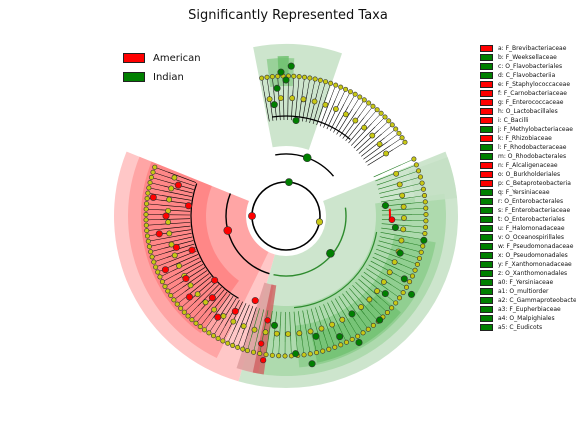 Image resolution: width=576 pixels, height=432 pixels. What do you see at coordinates (528, 102) in the screenshot?
I see `taxa-legend-item: g: F_Enterococcaceae` at bounding box center [528, 102].